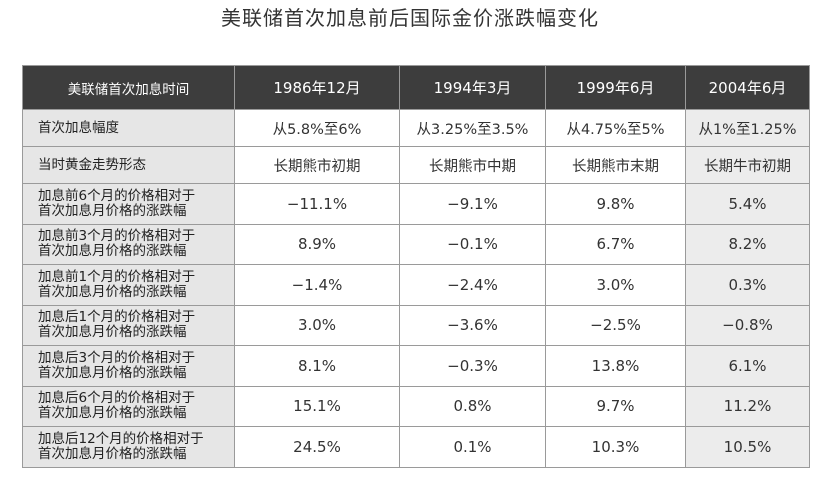  What do you see at coordinates (615, 87) in the screenshot?
I see `header-col-1999-06: 1999年6月` at bounding box center [615, 87].